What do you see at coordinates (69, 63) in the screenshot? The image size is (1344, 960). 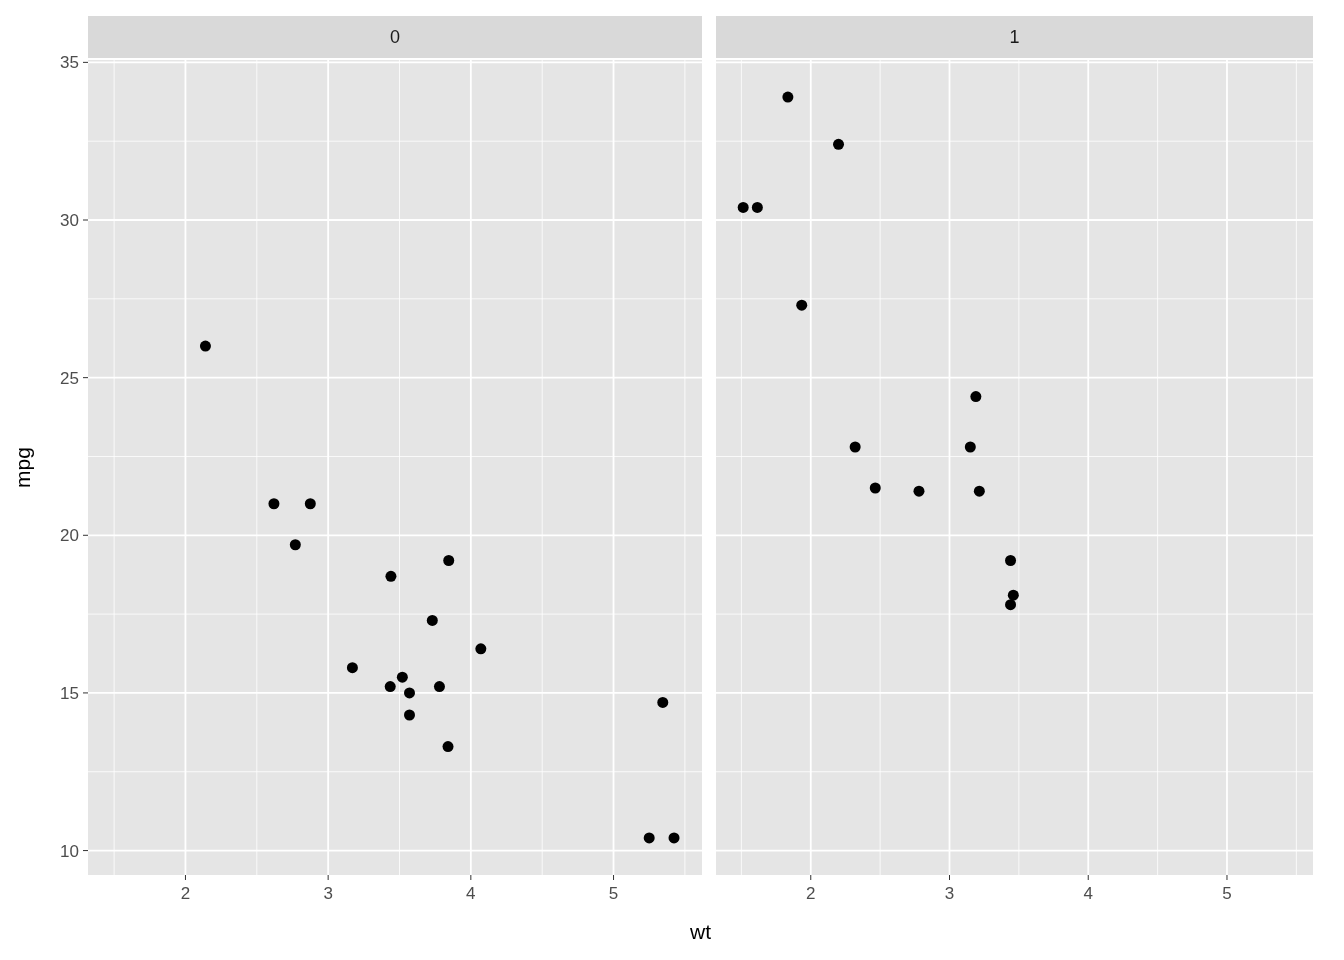 I see `y-tick-label: 35` at bounding box center [69, 63].